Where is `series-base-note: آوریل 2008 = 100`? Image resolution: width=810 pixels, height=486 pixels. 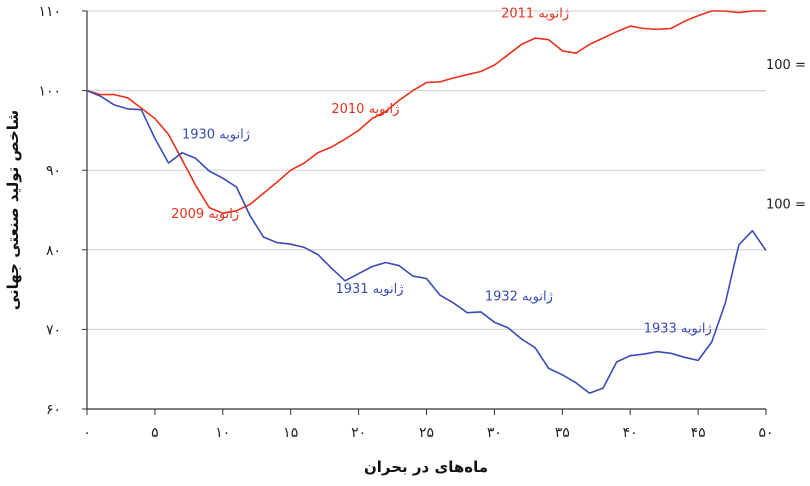
series-base-note: آوریل 2008 = 100 is located at coordinates (788, 64).